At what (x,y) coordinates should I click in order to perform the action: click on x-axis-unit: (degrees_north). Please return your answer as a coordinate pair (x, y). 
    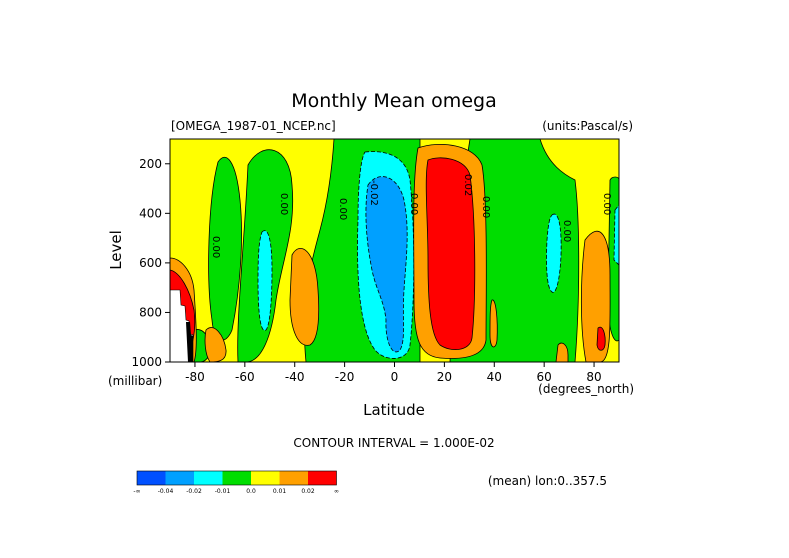
    Looking at the image, I should click on (586, 389).